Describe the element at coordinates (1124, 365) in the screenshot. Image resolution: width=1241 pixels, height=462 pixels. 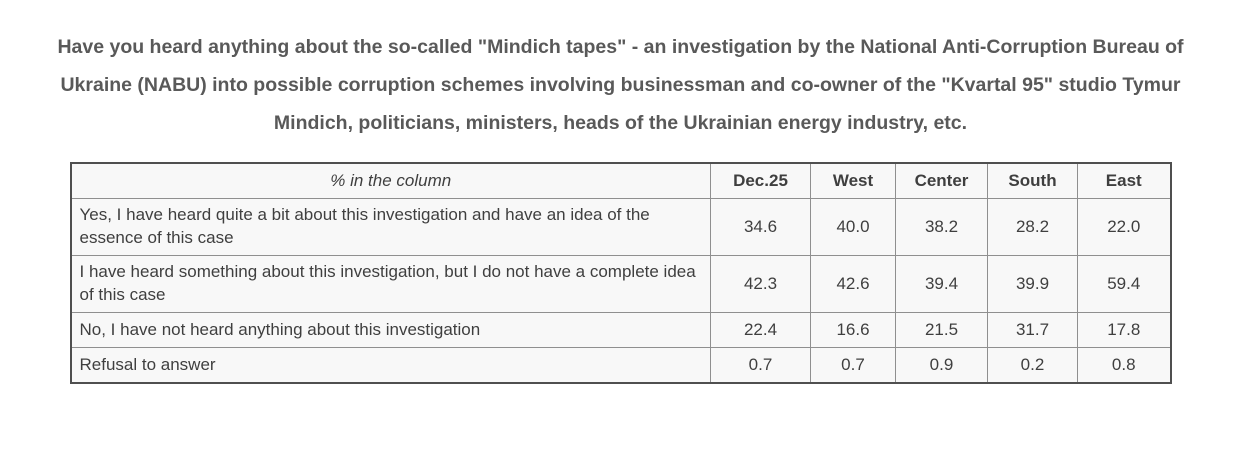
I see `value-cell: 0.8` at that location.